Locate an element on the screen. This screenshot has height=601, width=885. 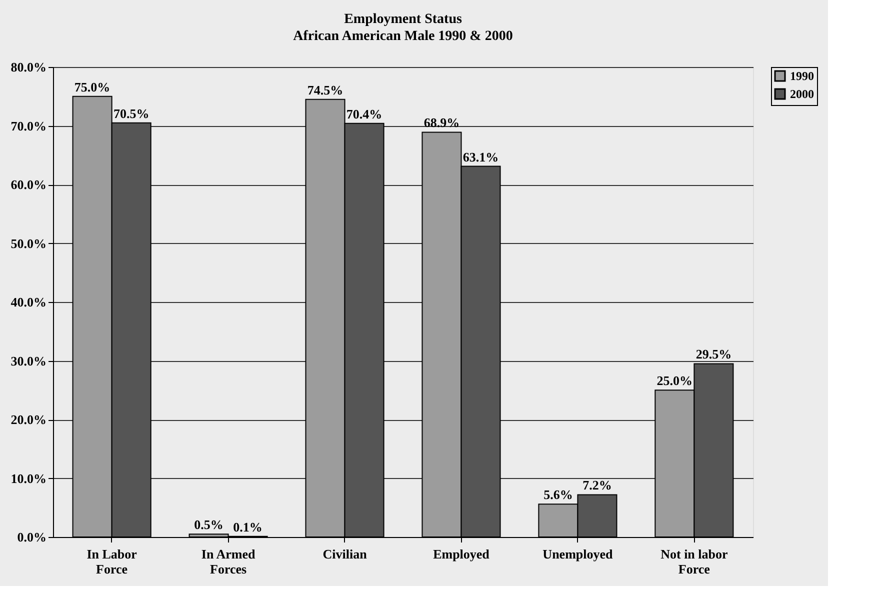
chart-title: Employment Status is located at coordinates (403, 19).